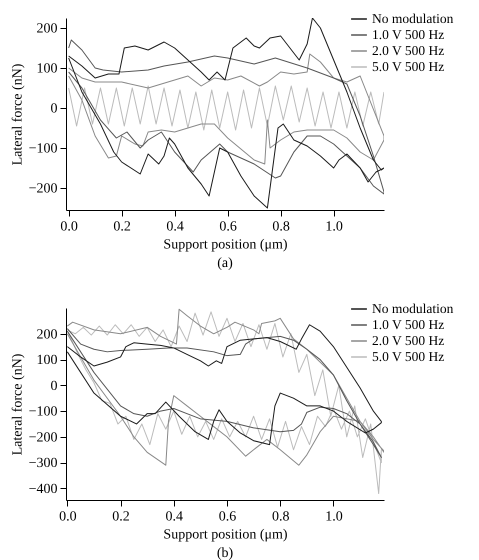 The width and height of the screenshot is (479, 560). I want to click on text: (a), so click(225, 263).